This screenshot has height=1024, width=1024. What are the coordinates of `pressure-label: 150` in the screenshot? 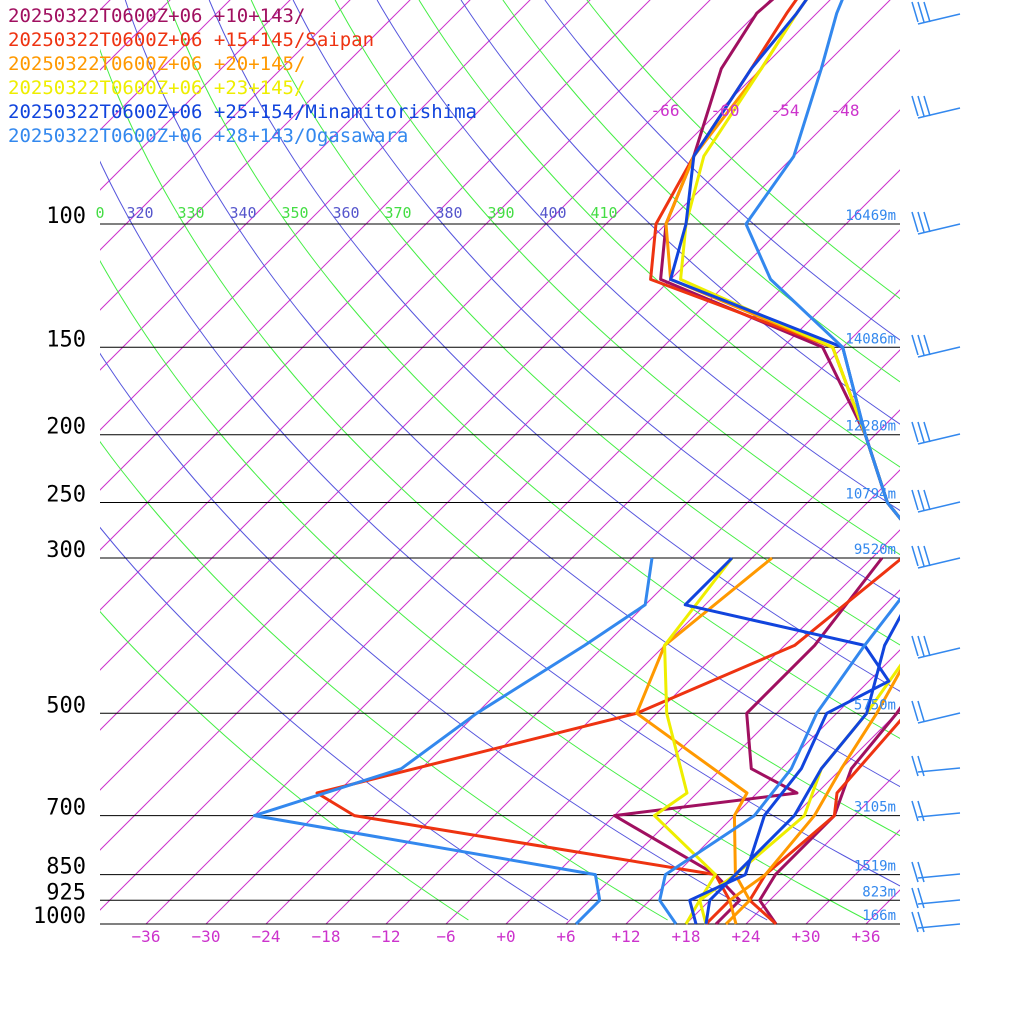 It's located at (66, 339).